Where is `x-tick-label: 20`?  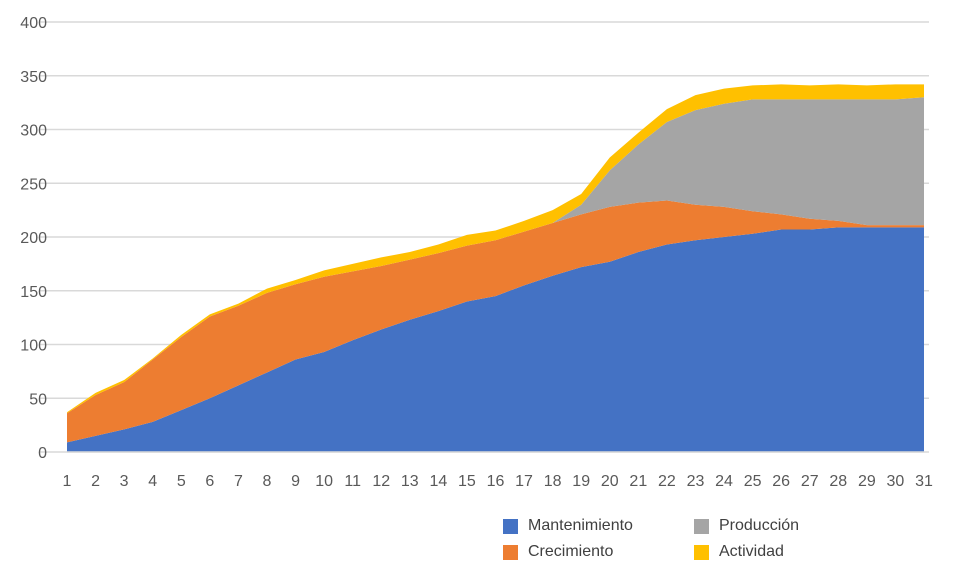 x-tick-label: 20 is located at coordinates (610, 481).